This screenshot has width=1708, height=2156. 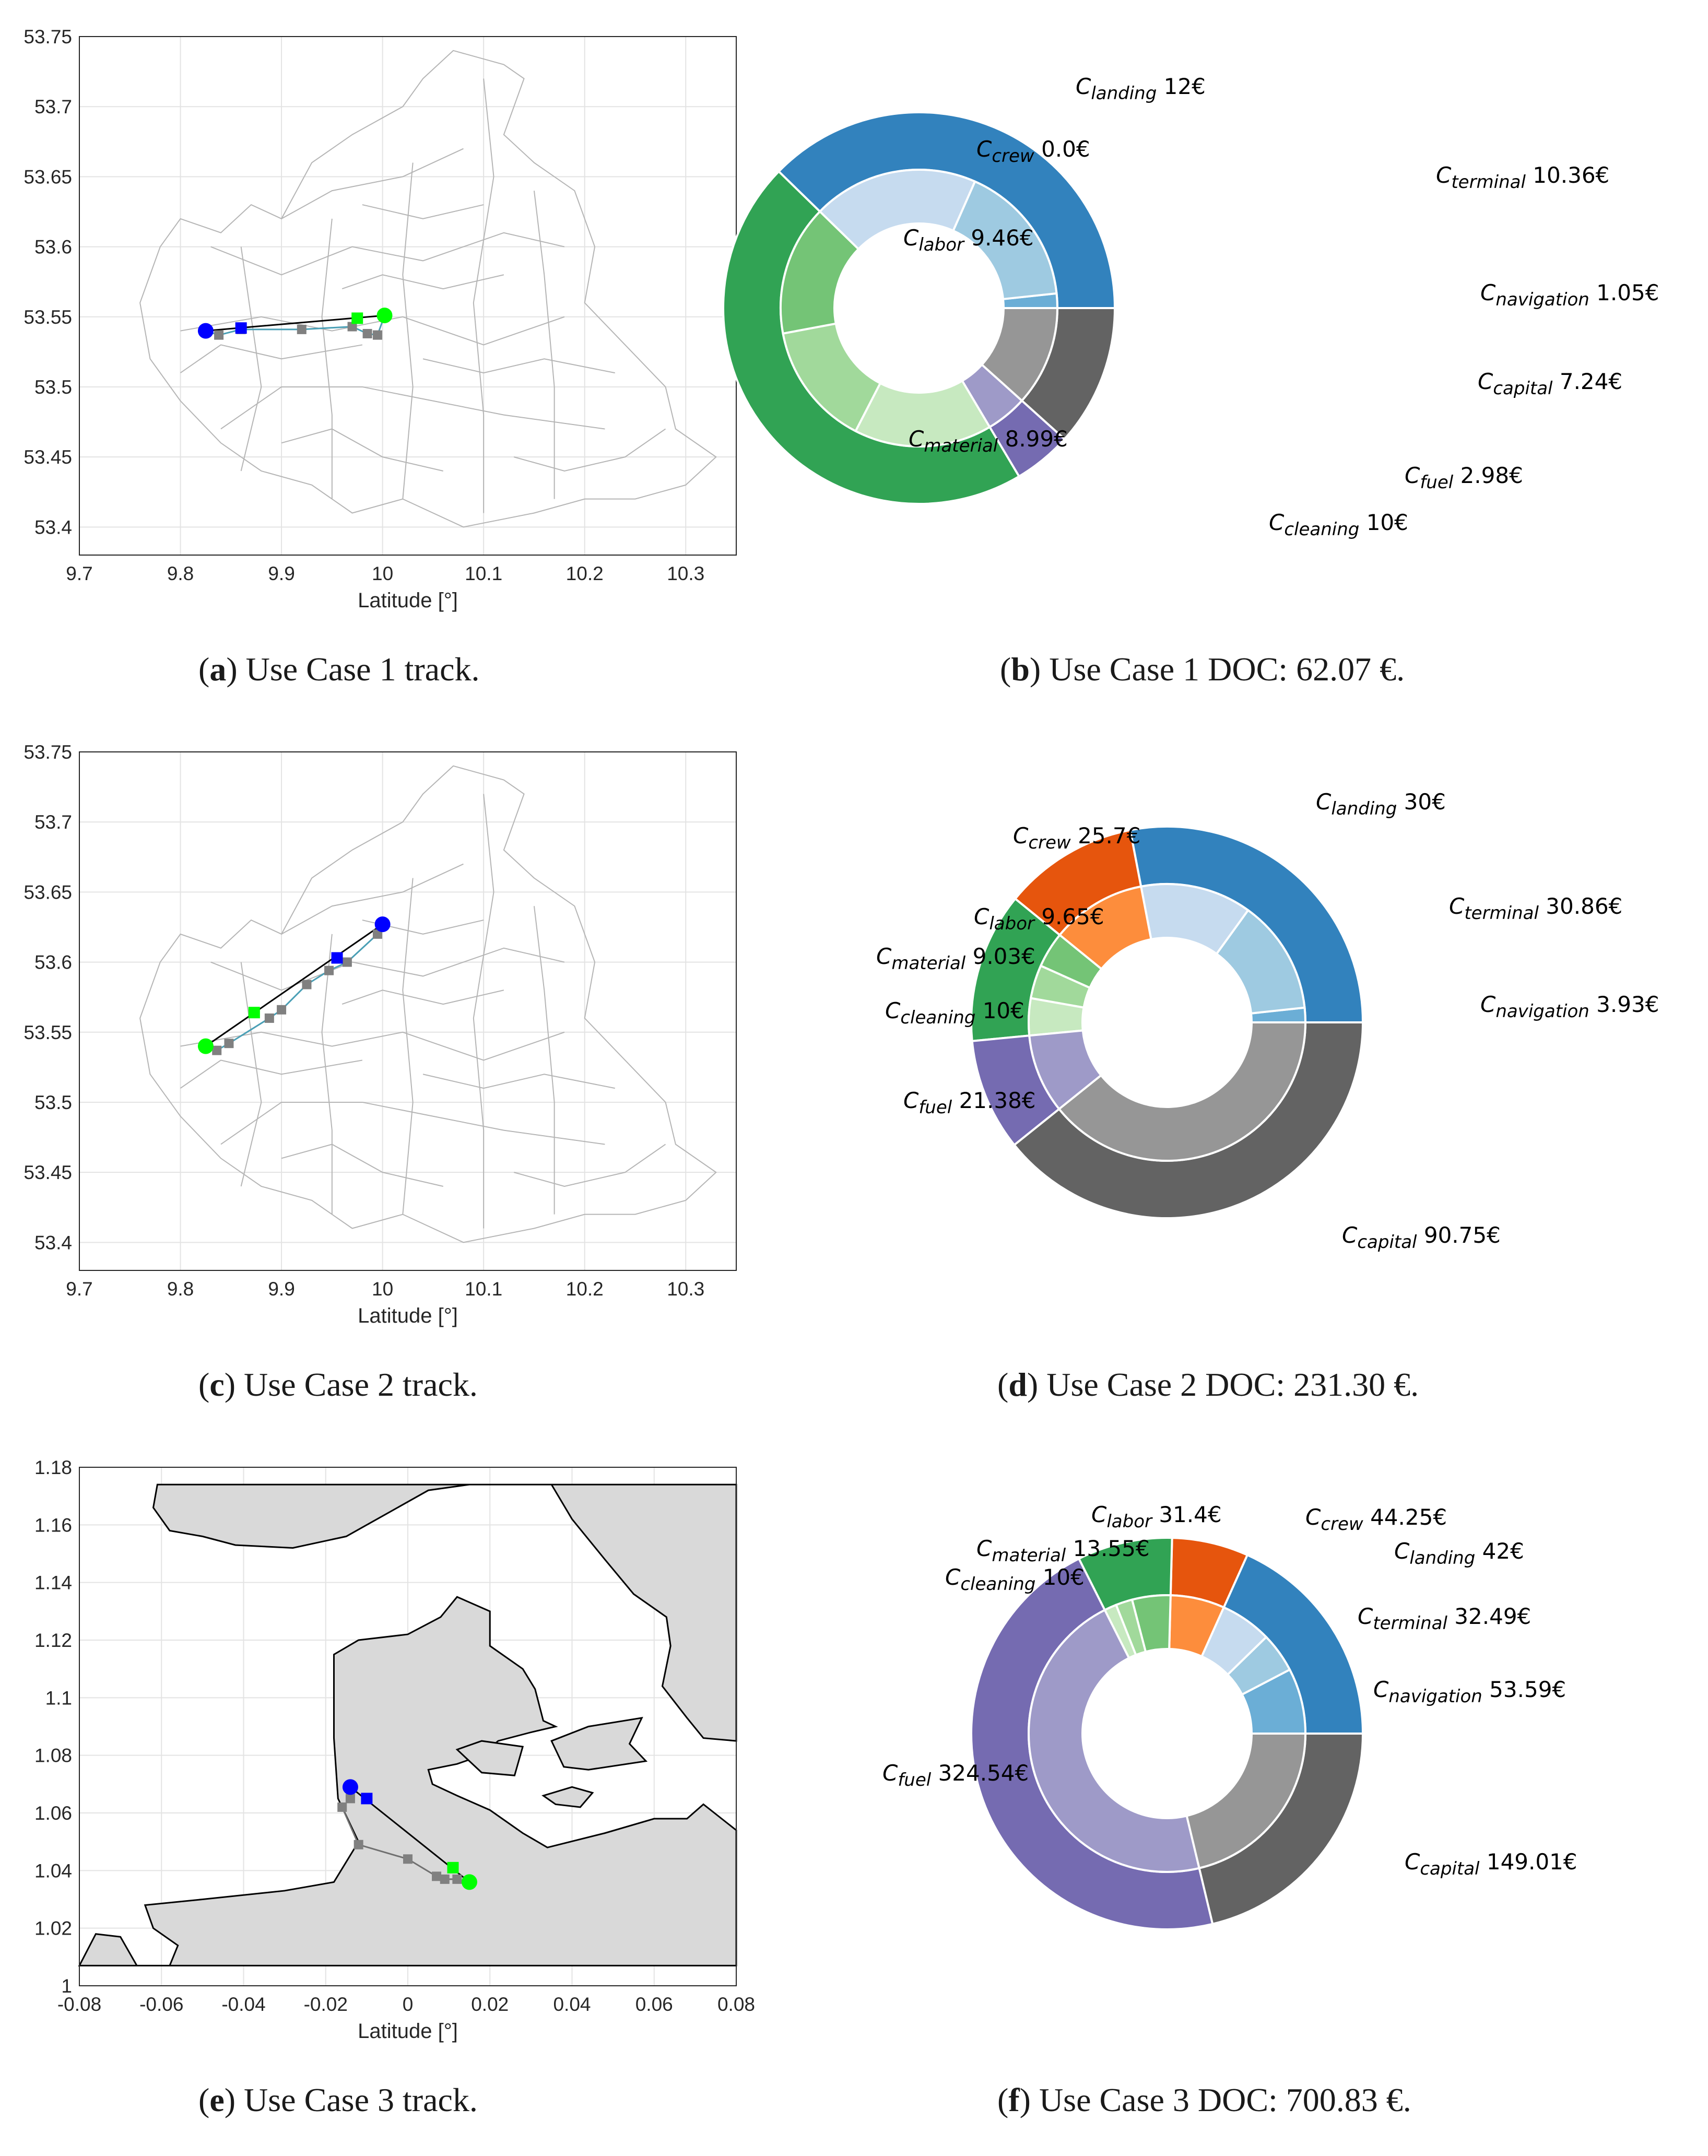 What do you see at coordinates (897, 210) in the screenshot?
I see `donut-segment-landing` at bounding box center [897, 210].